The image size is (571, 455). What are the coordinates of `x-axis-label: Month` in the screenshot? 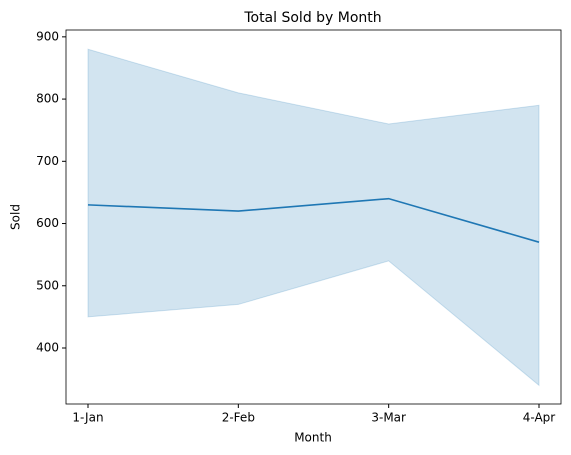 It's located at (313, 438).